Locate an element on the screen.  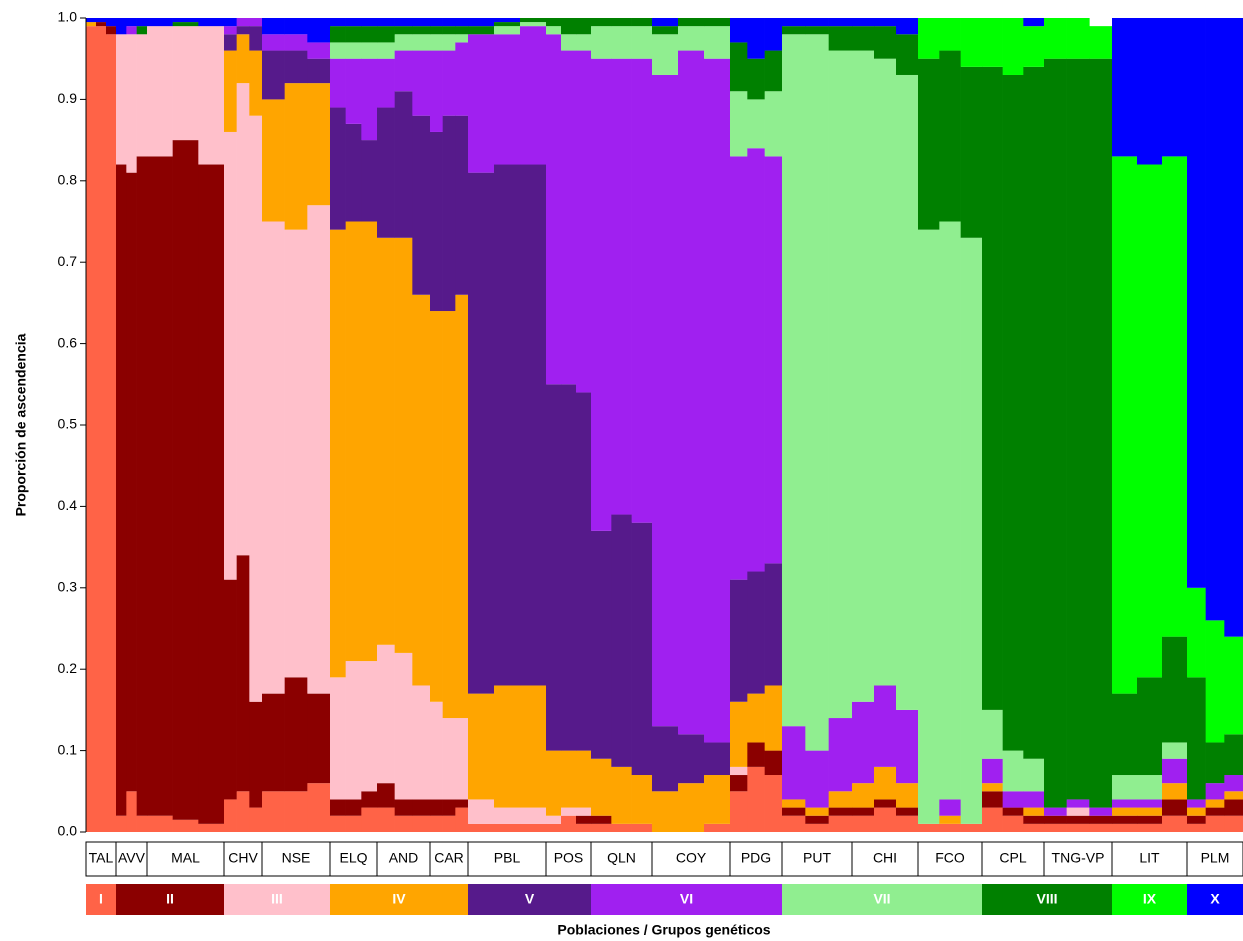
population-label: FCO is located at coordinates (950, 858).